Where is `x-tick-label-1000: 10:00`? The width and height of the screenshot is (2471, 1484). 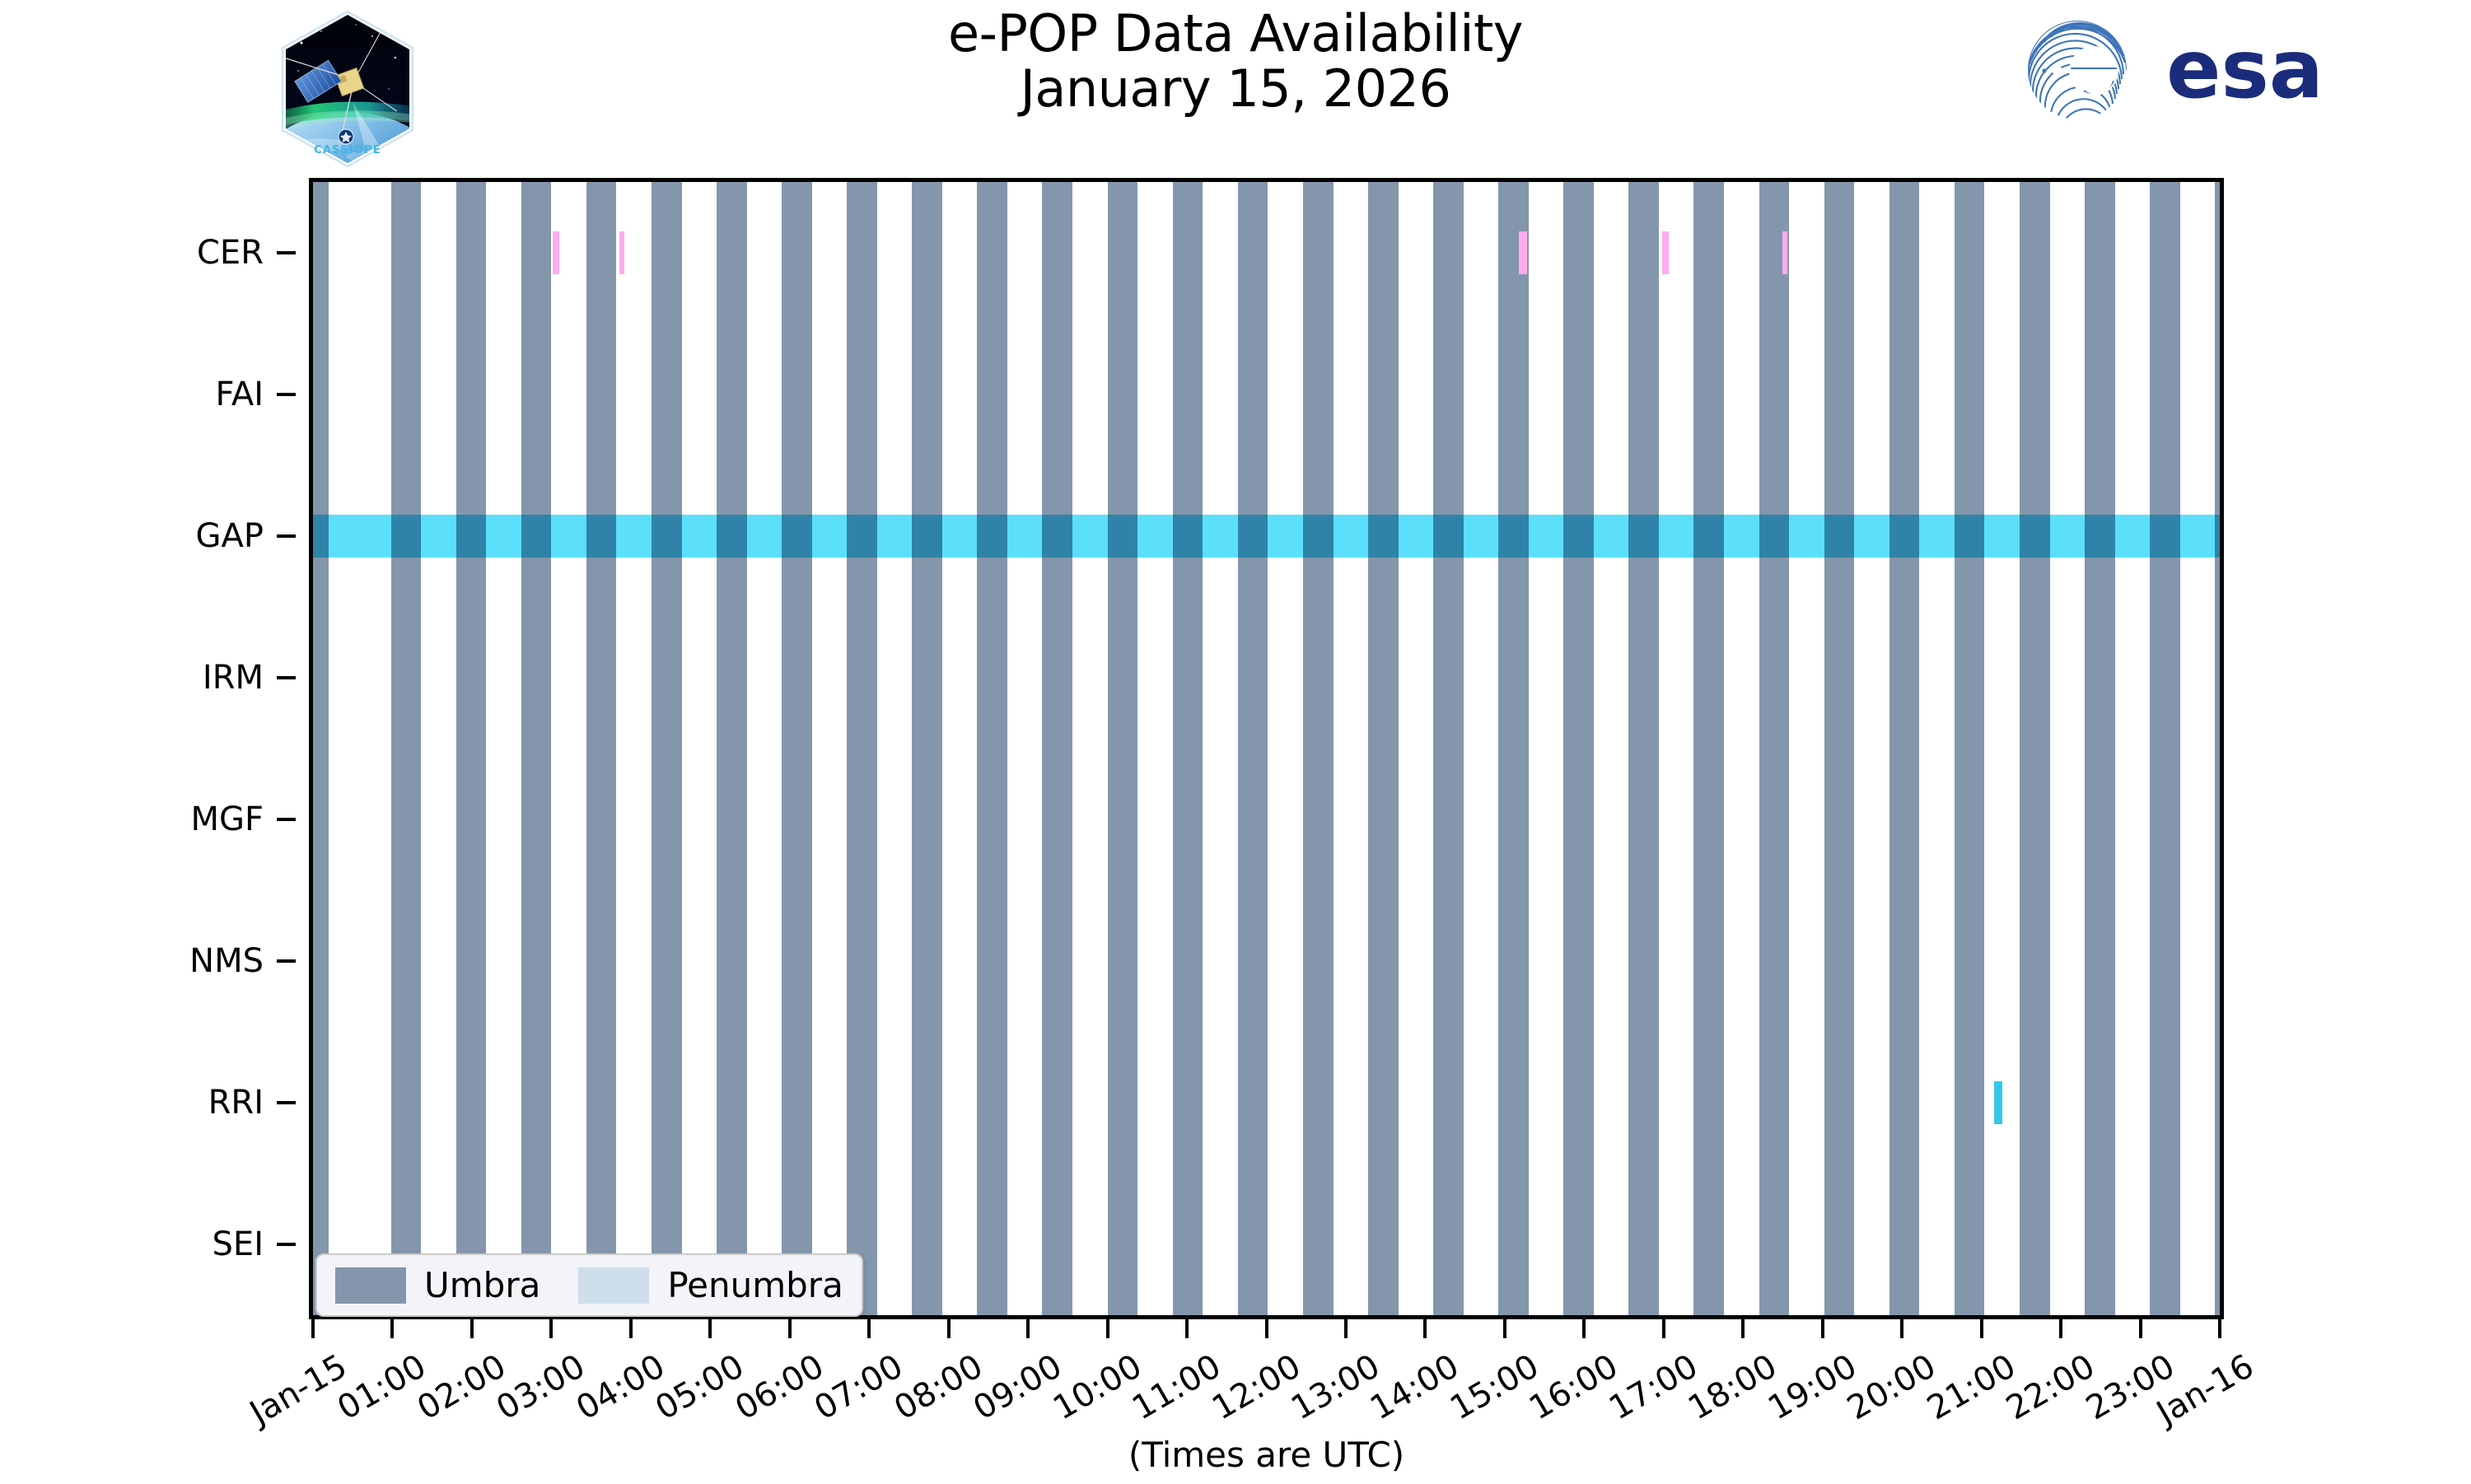
x-tick-label-1000: 10:00 is located at coordinates (1097, 1387).